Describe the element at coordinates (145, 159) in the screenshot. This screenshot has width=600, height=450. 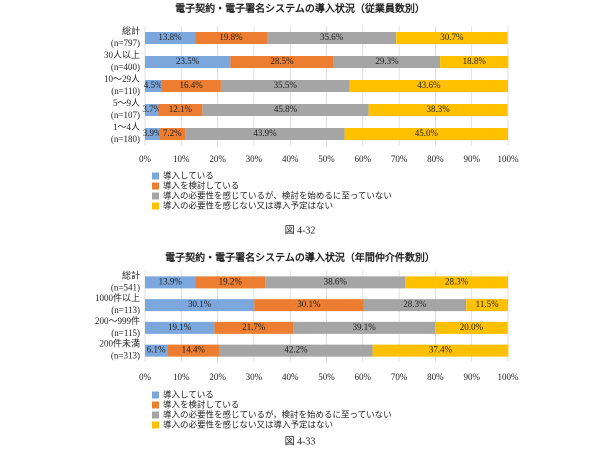
I see `x-tick-label: 0%` at that location.